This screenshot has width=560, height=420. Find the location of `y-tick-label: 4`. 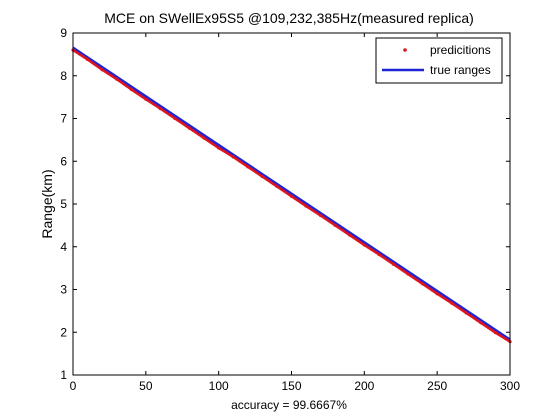

y-tick-label: 4 is located at coordinates (63, 247).